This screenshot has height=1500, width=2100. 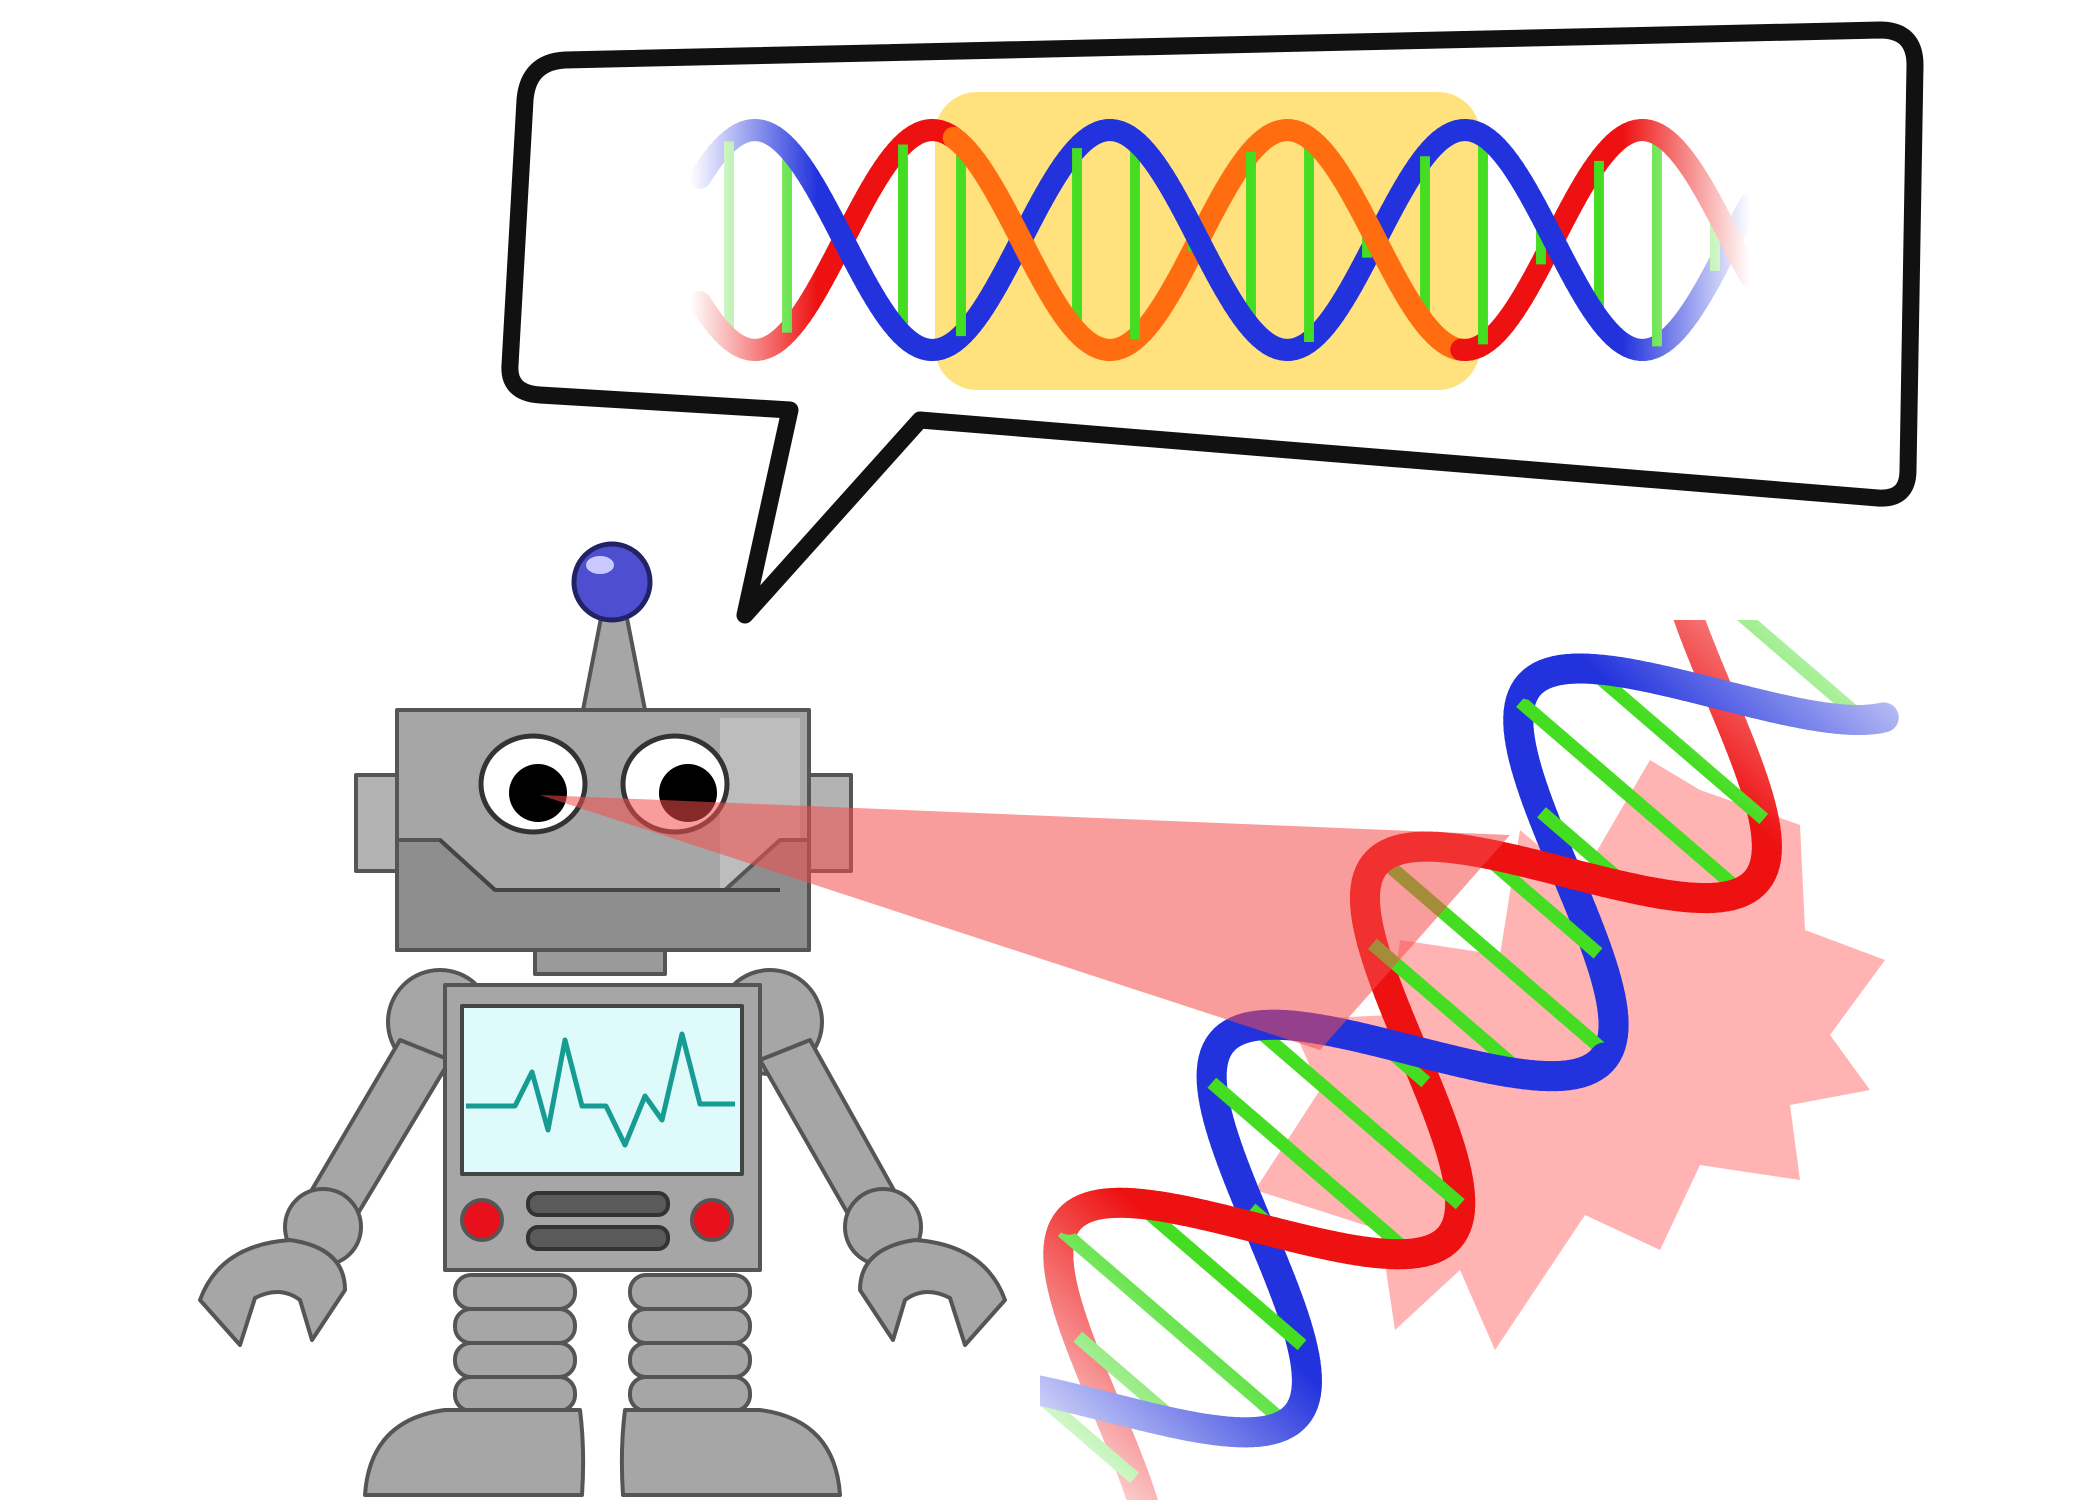 What do you see at coordinates (690, 1343) in the screenshot?
I see `robot-leg-right` at bounding box center [690, 1343].